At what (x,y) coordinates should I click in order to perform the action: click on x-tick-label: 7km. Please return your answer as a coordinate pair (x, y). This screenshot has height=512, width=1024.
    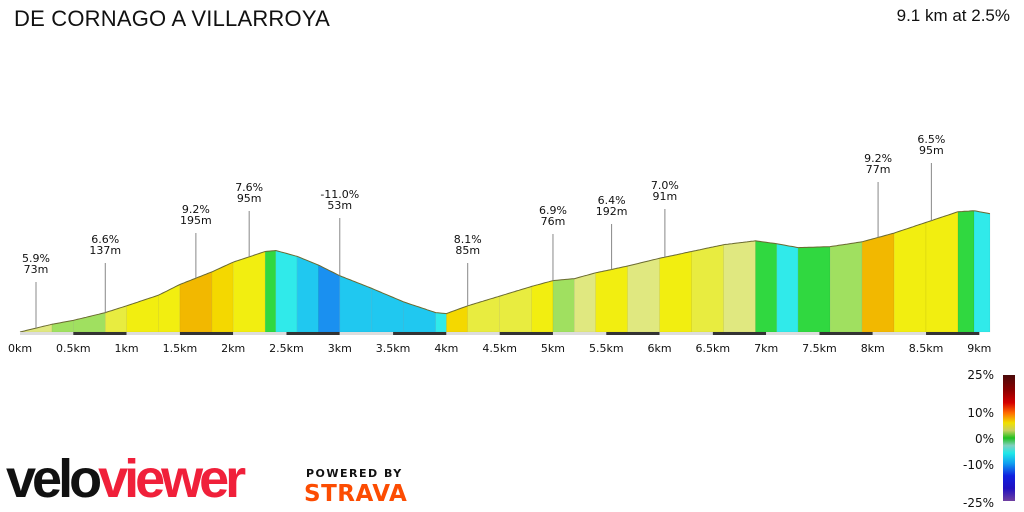
    Looking at the image, I should click on (766, 348).